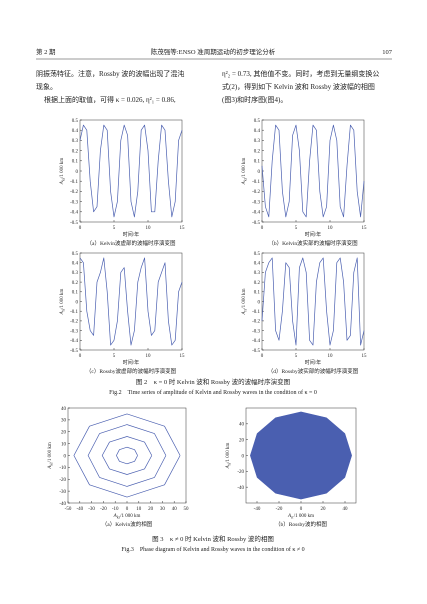 Image resolution: width=427 pixels, height=604 pixels. I want to click on phase-area, so click(301, 455).